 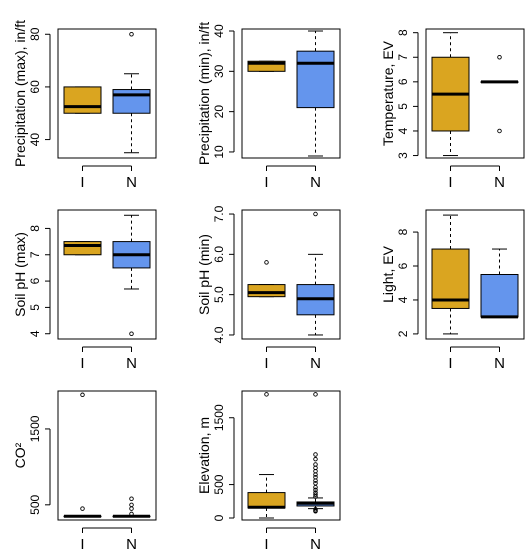 What do you see at coordinates (20, 455) in the screenshot?
I see `y-axis-label: CO²` at bounding box center [20, 455].